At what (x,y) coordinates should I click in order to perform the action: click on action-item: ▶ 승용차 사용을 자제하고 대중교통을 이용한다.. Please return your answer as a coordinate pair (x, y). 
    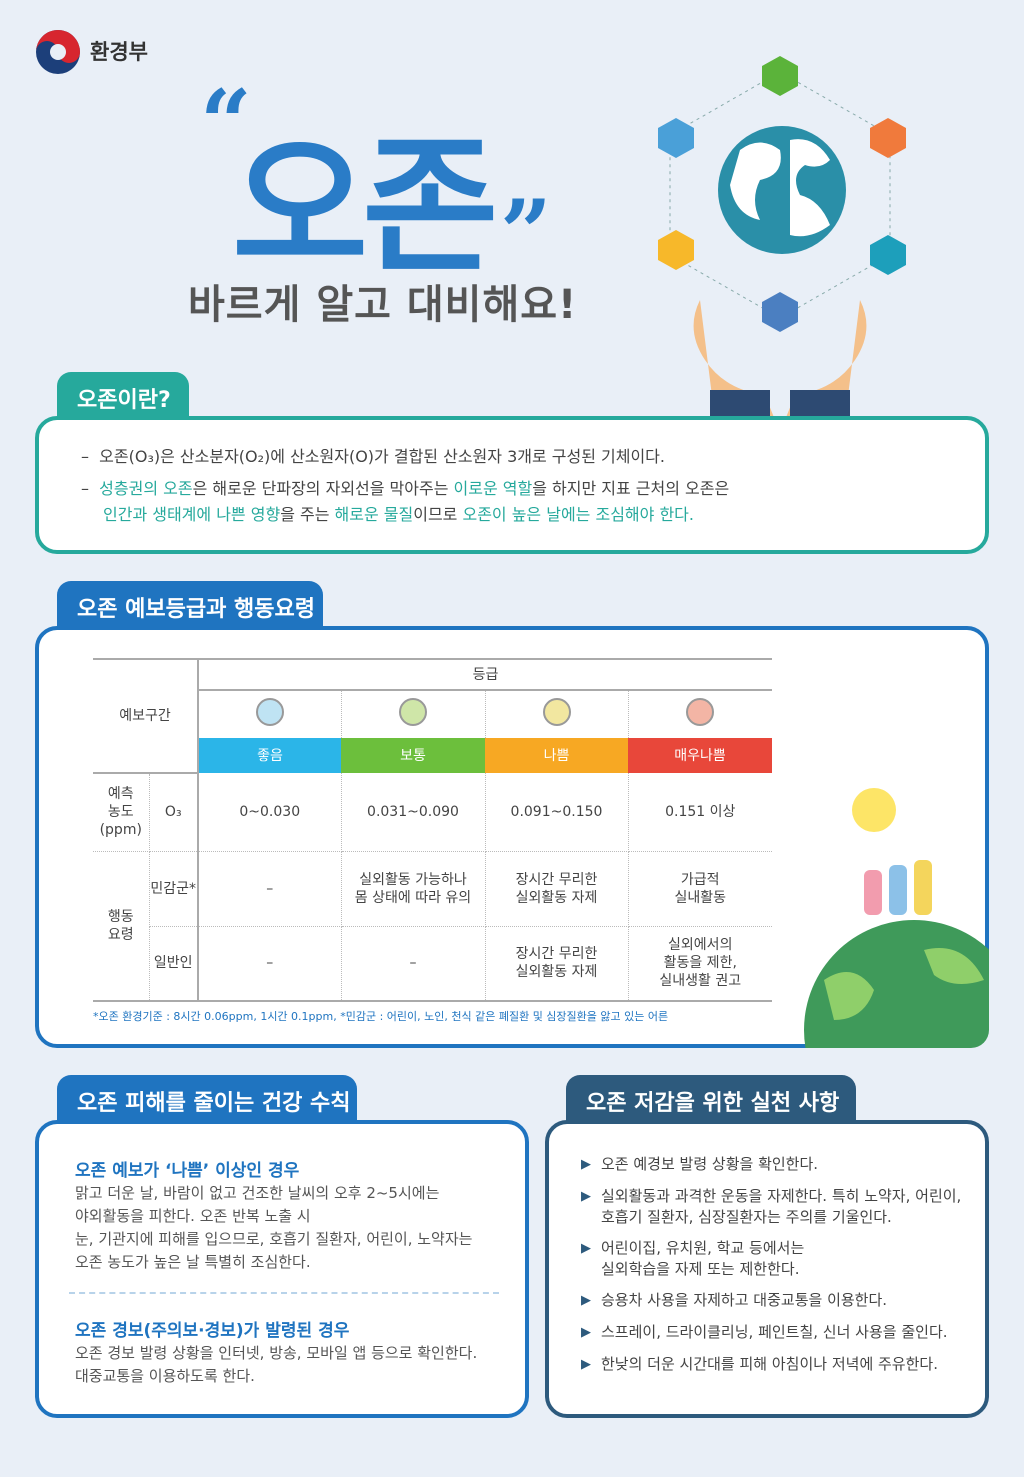
    Looking at the image, I should click on (734, 1300).